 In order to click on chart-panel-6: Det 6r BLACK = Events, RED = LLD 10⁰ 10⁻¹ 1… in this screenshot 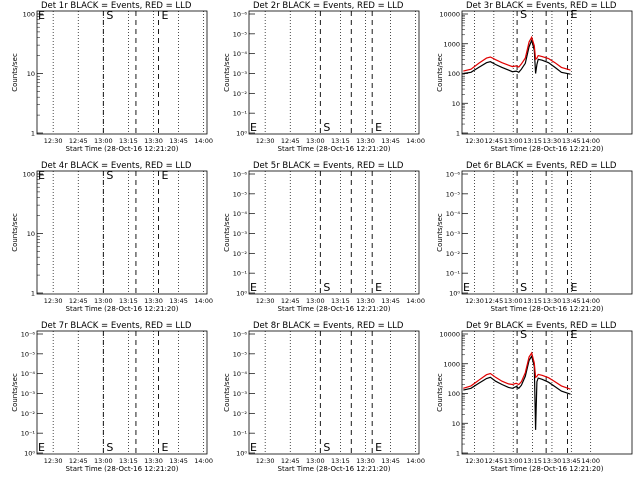, I will do `click(534, 237)`.